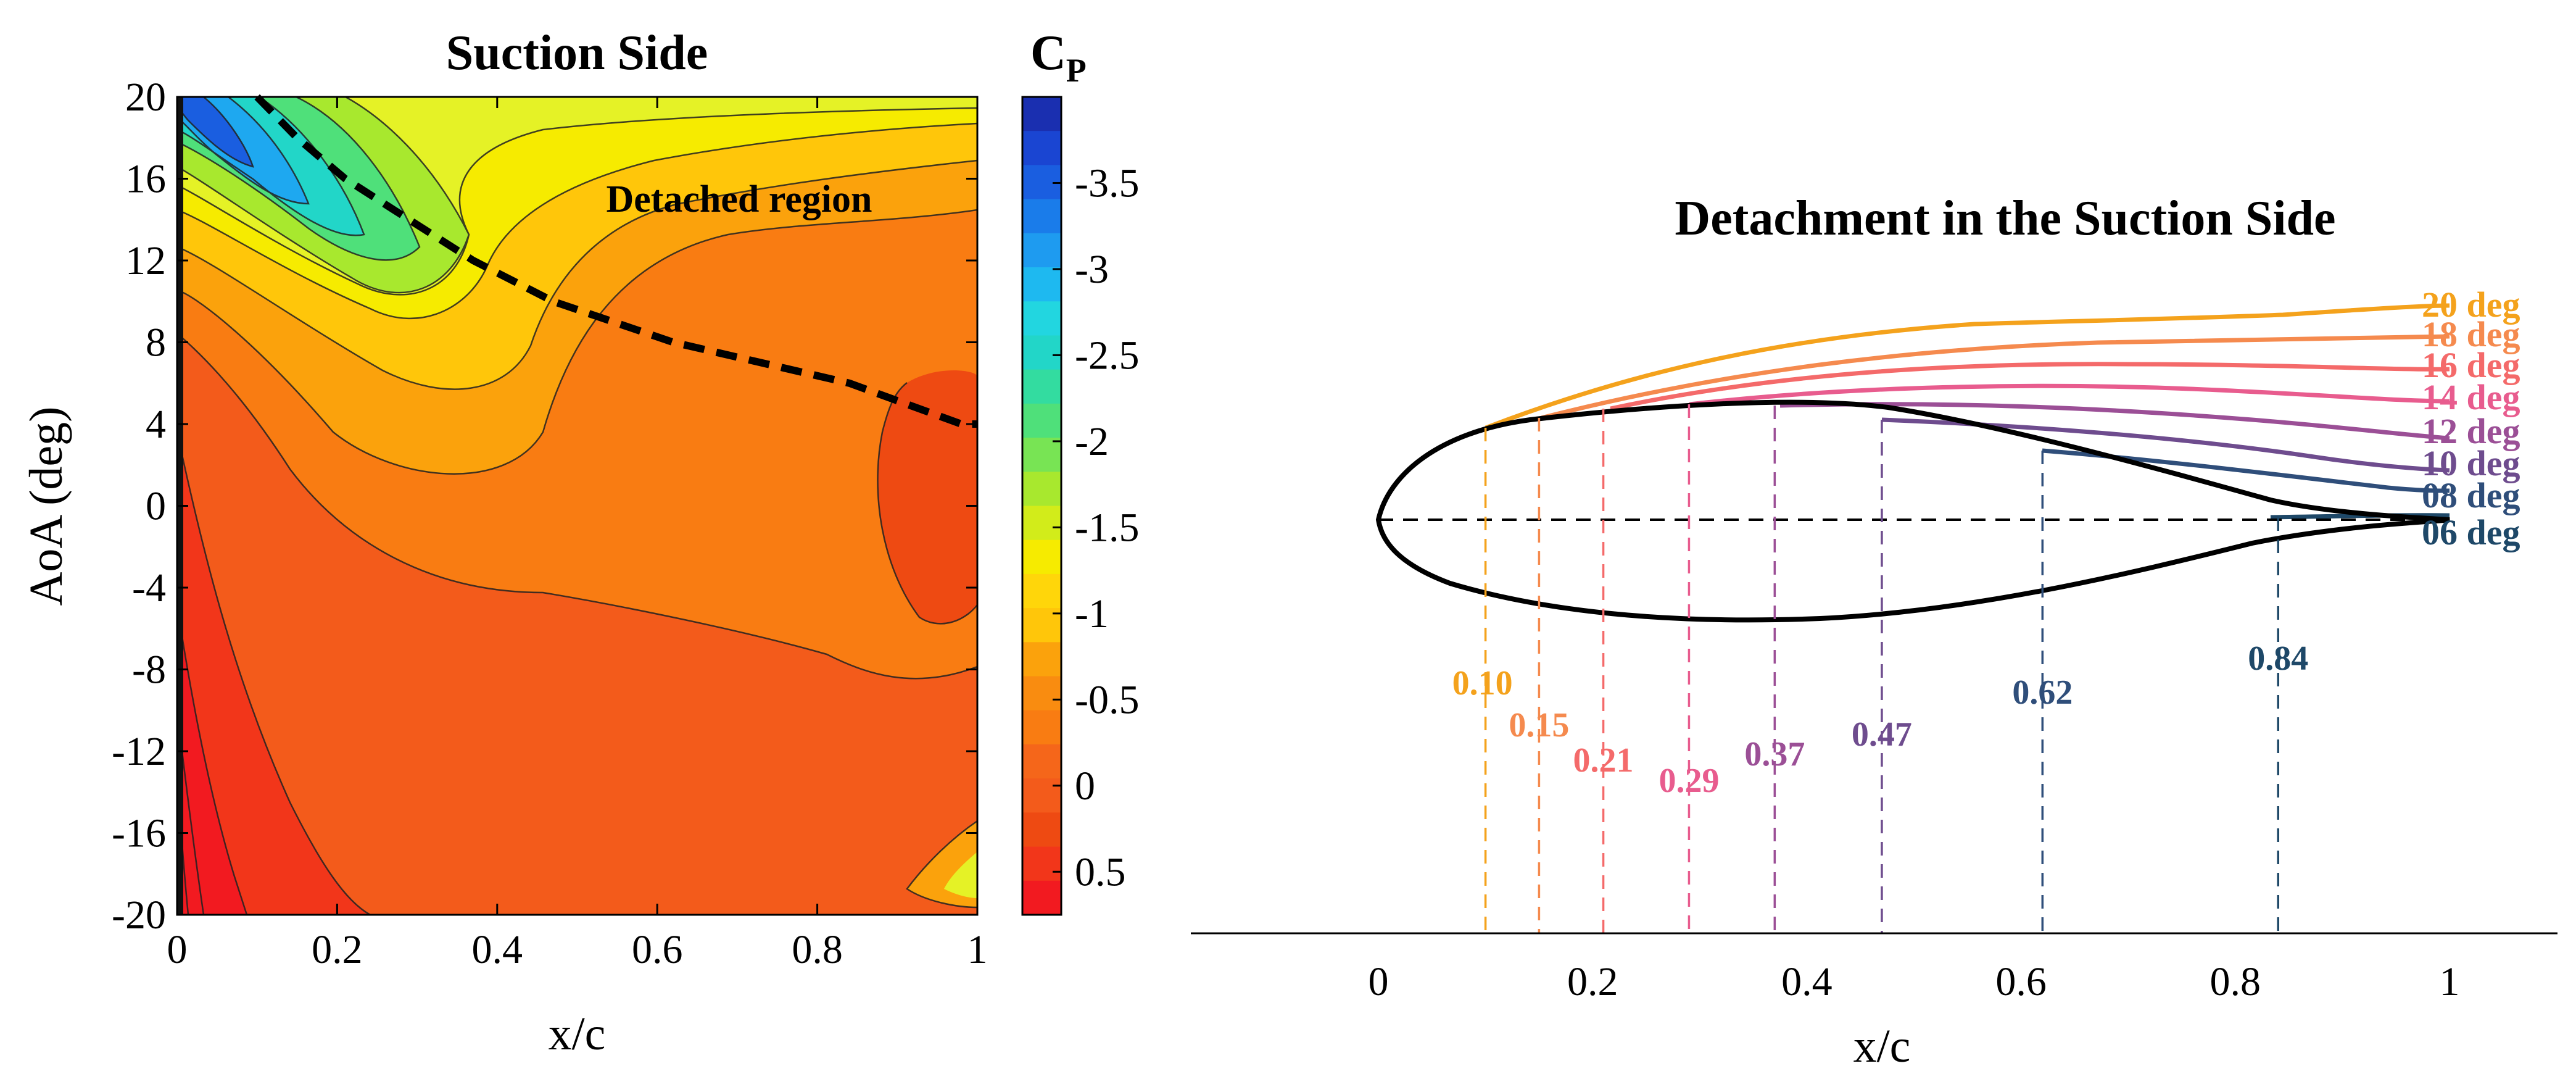 Image resolution: width=2576 pixels, height=1087 pixels. What do you see at coordinates (1603, 761) in the screenshot?
I see `detachment-value-label: 0.21` at bounding box center [1603, 761].